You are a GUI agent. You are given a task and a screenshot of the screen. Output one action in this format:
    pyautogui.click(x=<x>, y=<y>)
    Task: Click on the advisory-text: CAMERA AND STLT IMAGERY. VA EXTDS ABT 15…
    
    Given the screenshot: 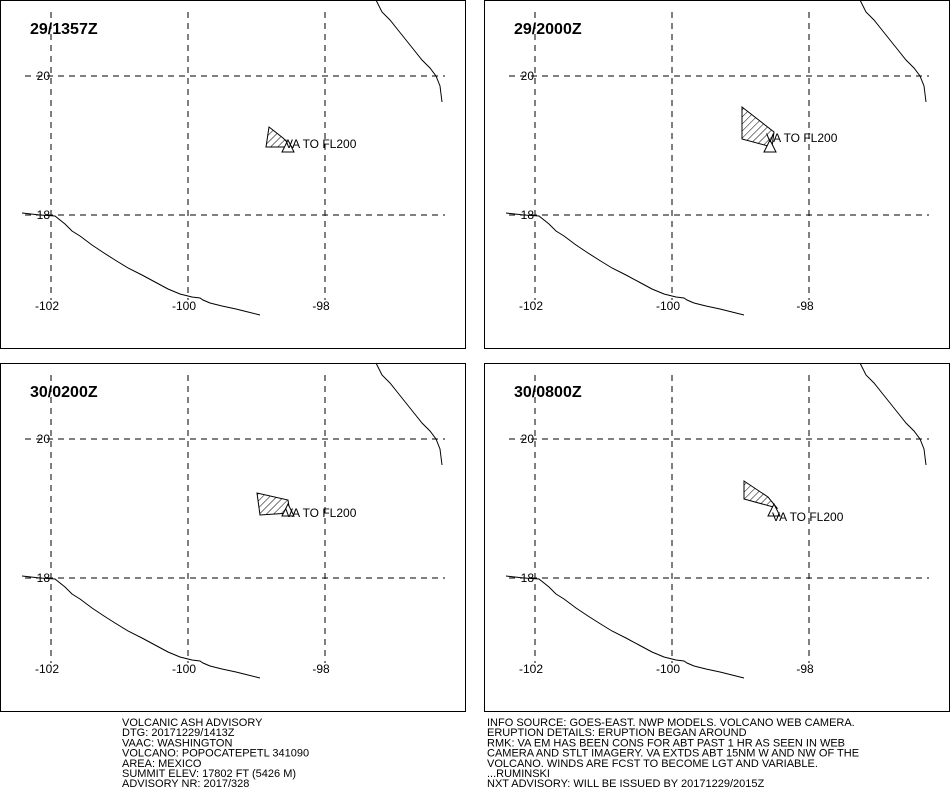 What is the action you would take?
    pyautogui.click(x=673, y=754)
    